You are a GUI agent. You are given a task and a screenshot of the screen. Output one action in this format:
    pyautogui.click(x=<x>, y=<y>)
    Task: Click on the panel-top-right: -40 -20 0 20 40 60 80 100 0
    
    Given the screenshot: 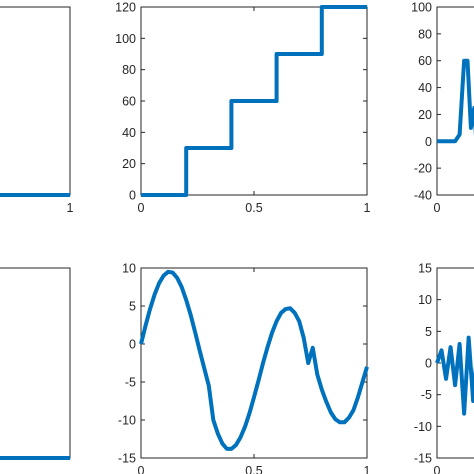 What is the action you would take?
    pyautogui.click(x=442, y=108)
    